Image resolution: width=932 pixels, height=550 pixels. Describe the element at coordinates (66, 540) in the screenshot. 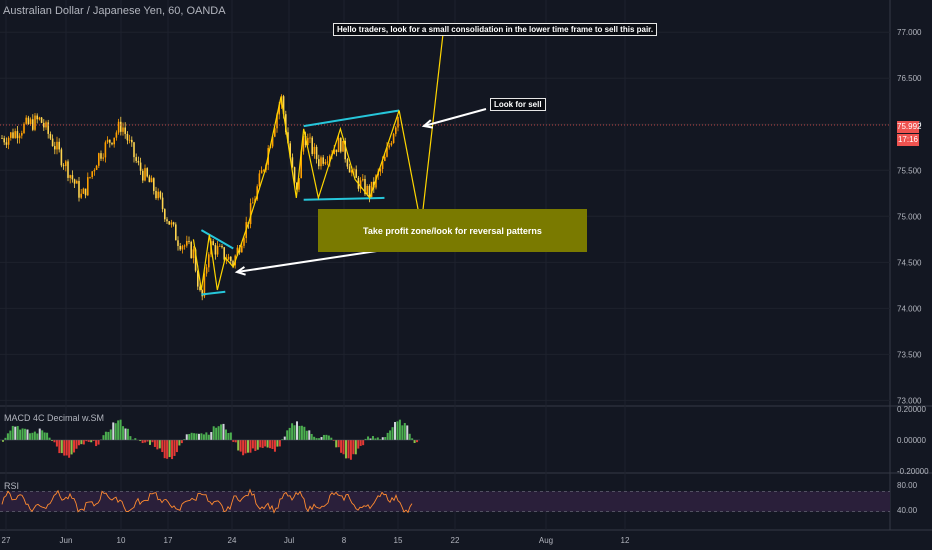

I see `x-tick-label: Jun` at that location.